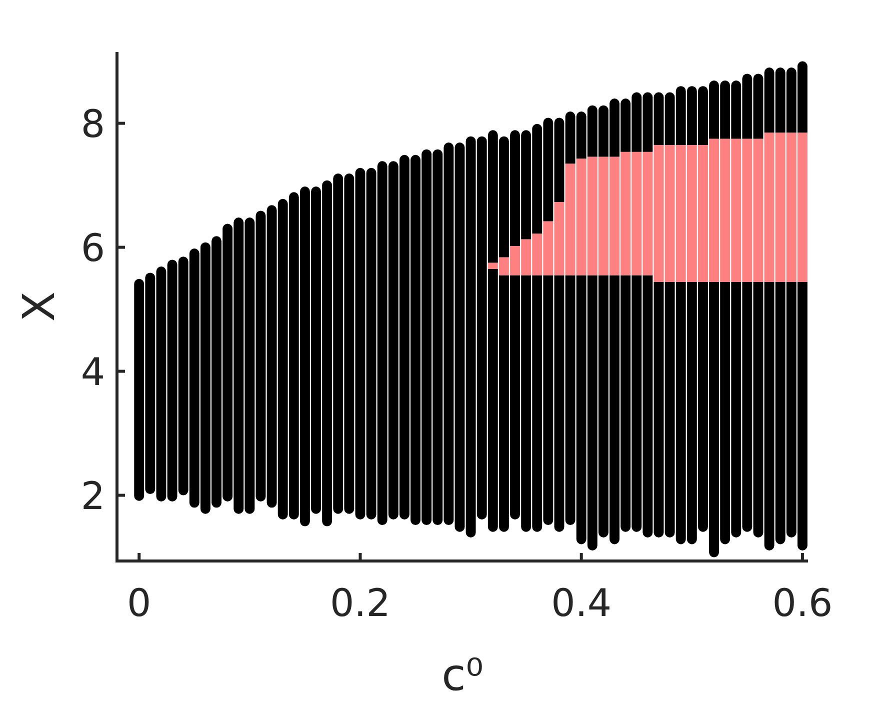 The width and height of the screenshot is (892, 705). I want to click on x-tick-label: 0, so click(139, 603).